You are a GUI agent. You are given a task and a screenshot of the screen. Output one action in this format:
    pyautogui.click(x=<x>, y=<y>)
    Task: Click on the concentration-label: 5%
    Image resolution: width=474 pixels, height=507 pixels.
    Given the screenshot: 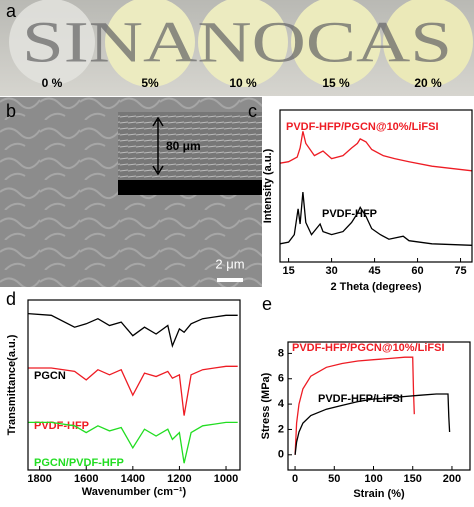 What is the action you would take?
    pyautogui.click(x=150, y=83)
    